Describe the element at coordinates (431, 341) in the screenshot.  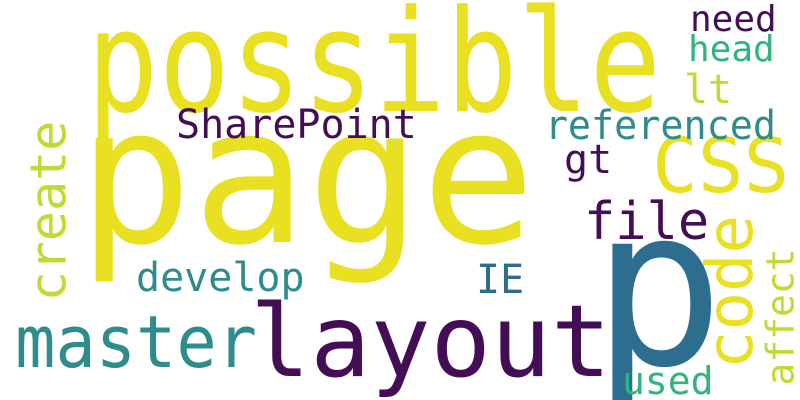
I see `word-layout: layout` at that location.